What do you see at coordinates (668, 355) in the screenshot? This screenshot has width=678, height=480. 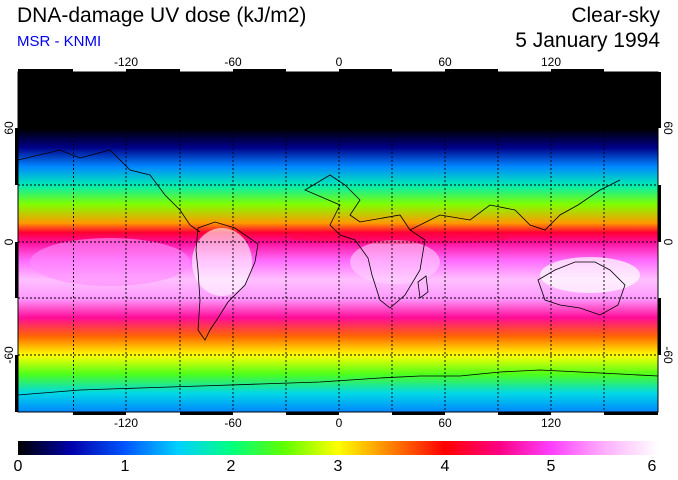 I see `lat-tick-right: -60` at bounding box center [668, 355].